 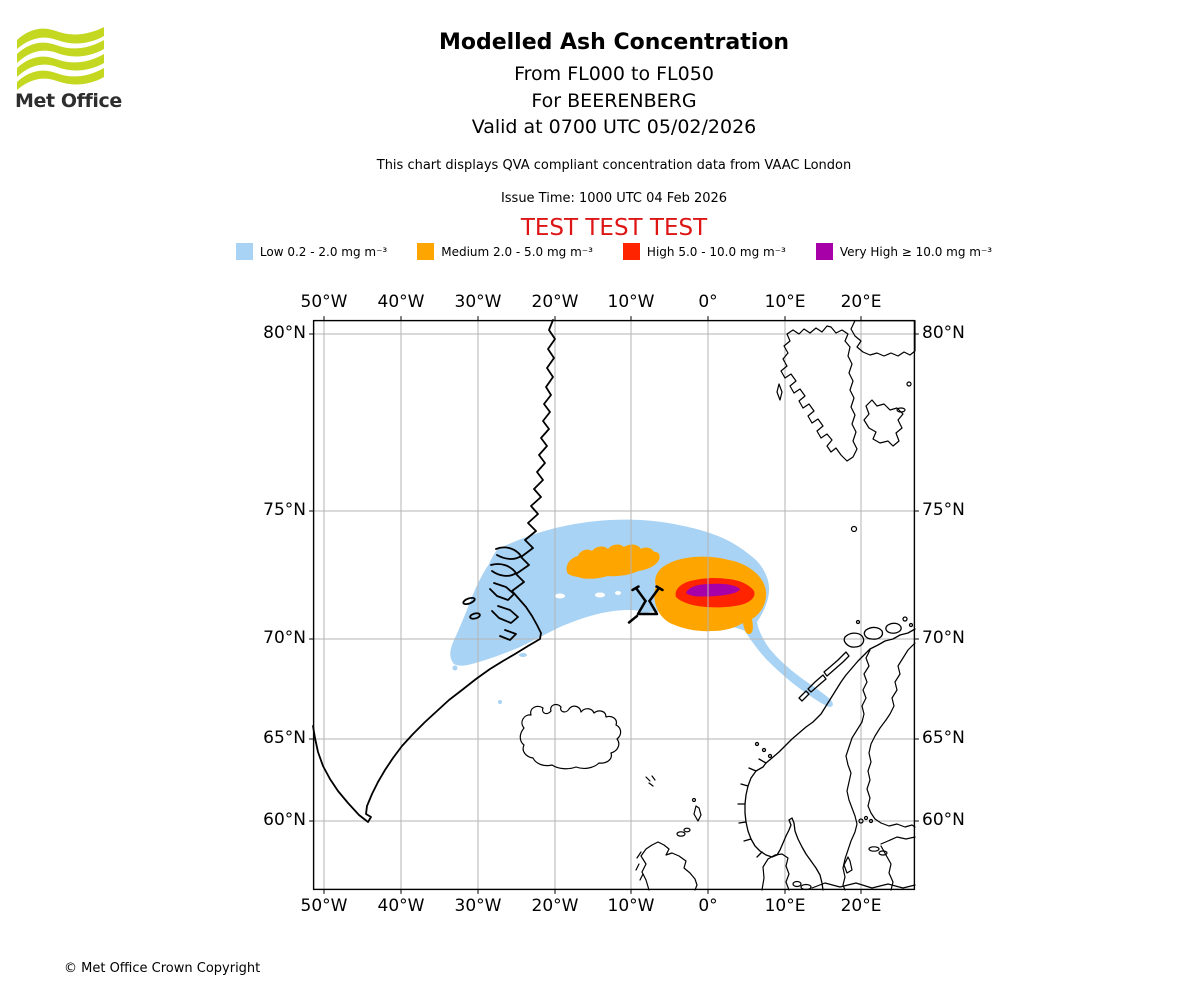 I want to click on legend-item-medium: Medium 2.0 - 5.0 mg m⁻³, so click(x=505, y=251).